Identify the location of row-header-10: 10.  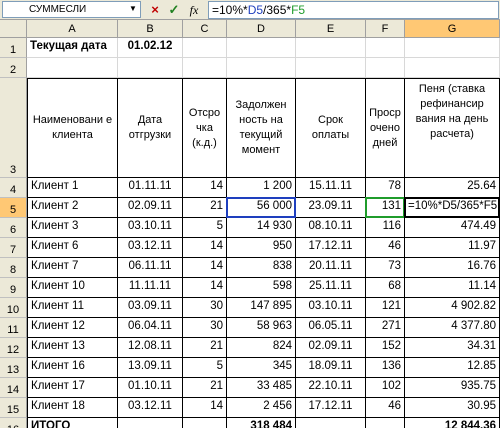
(13, 308).